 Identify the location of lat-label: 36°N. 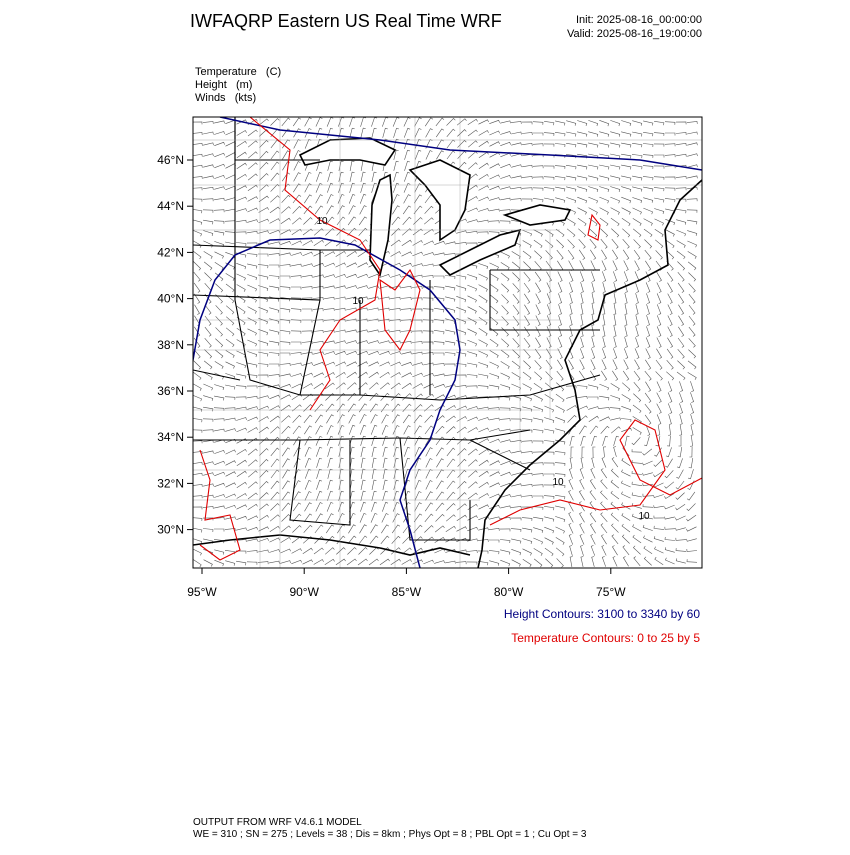
(170, 391).